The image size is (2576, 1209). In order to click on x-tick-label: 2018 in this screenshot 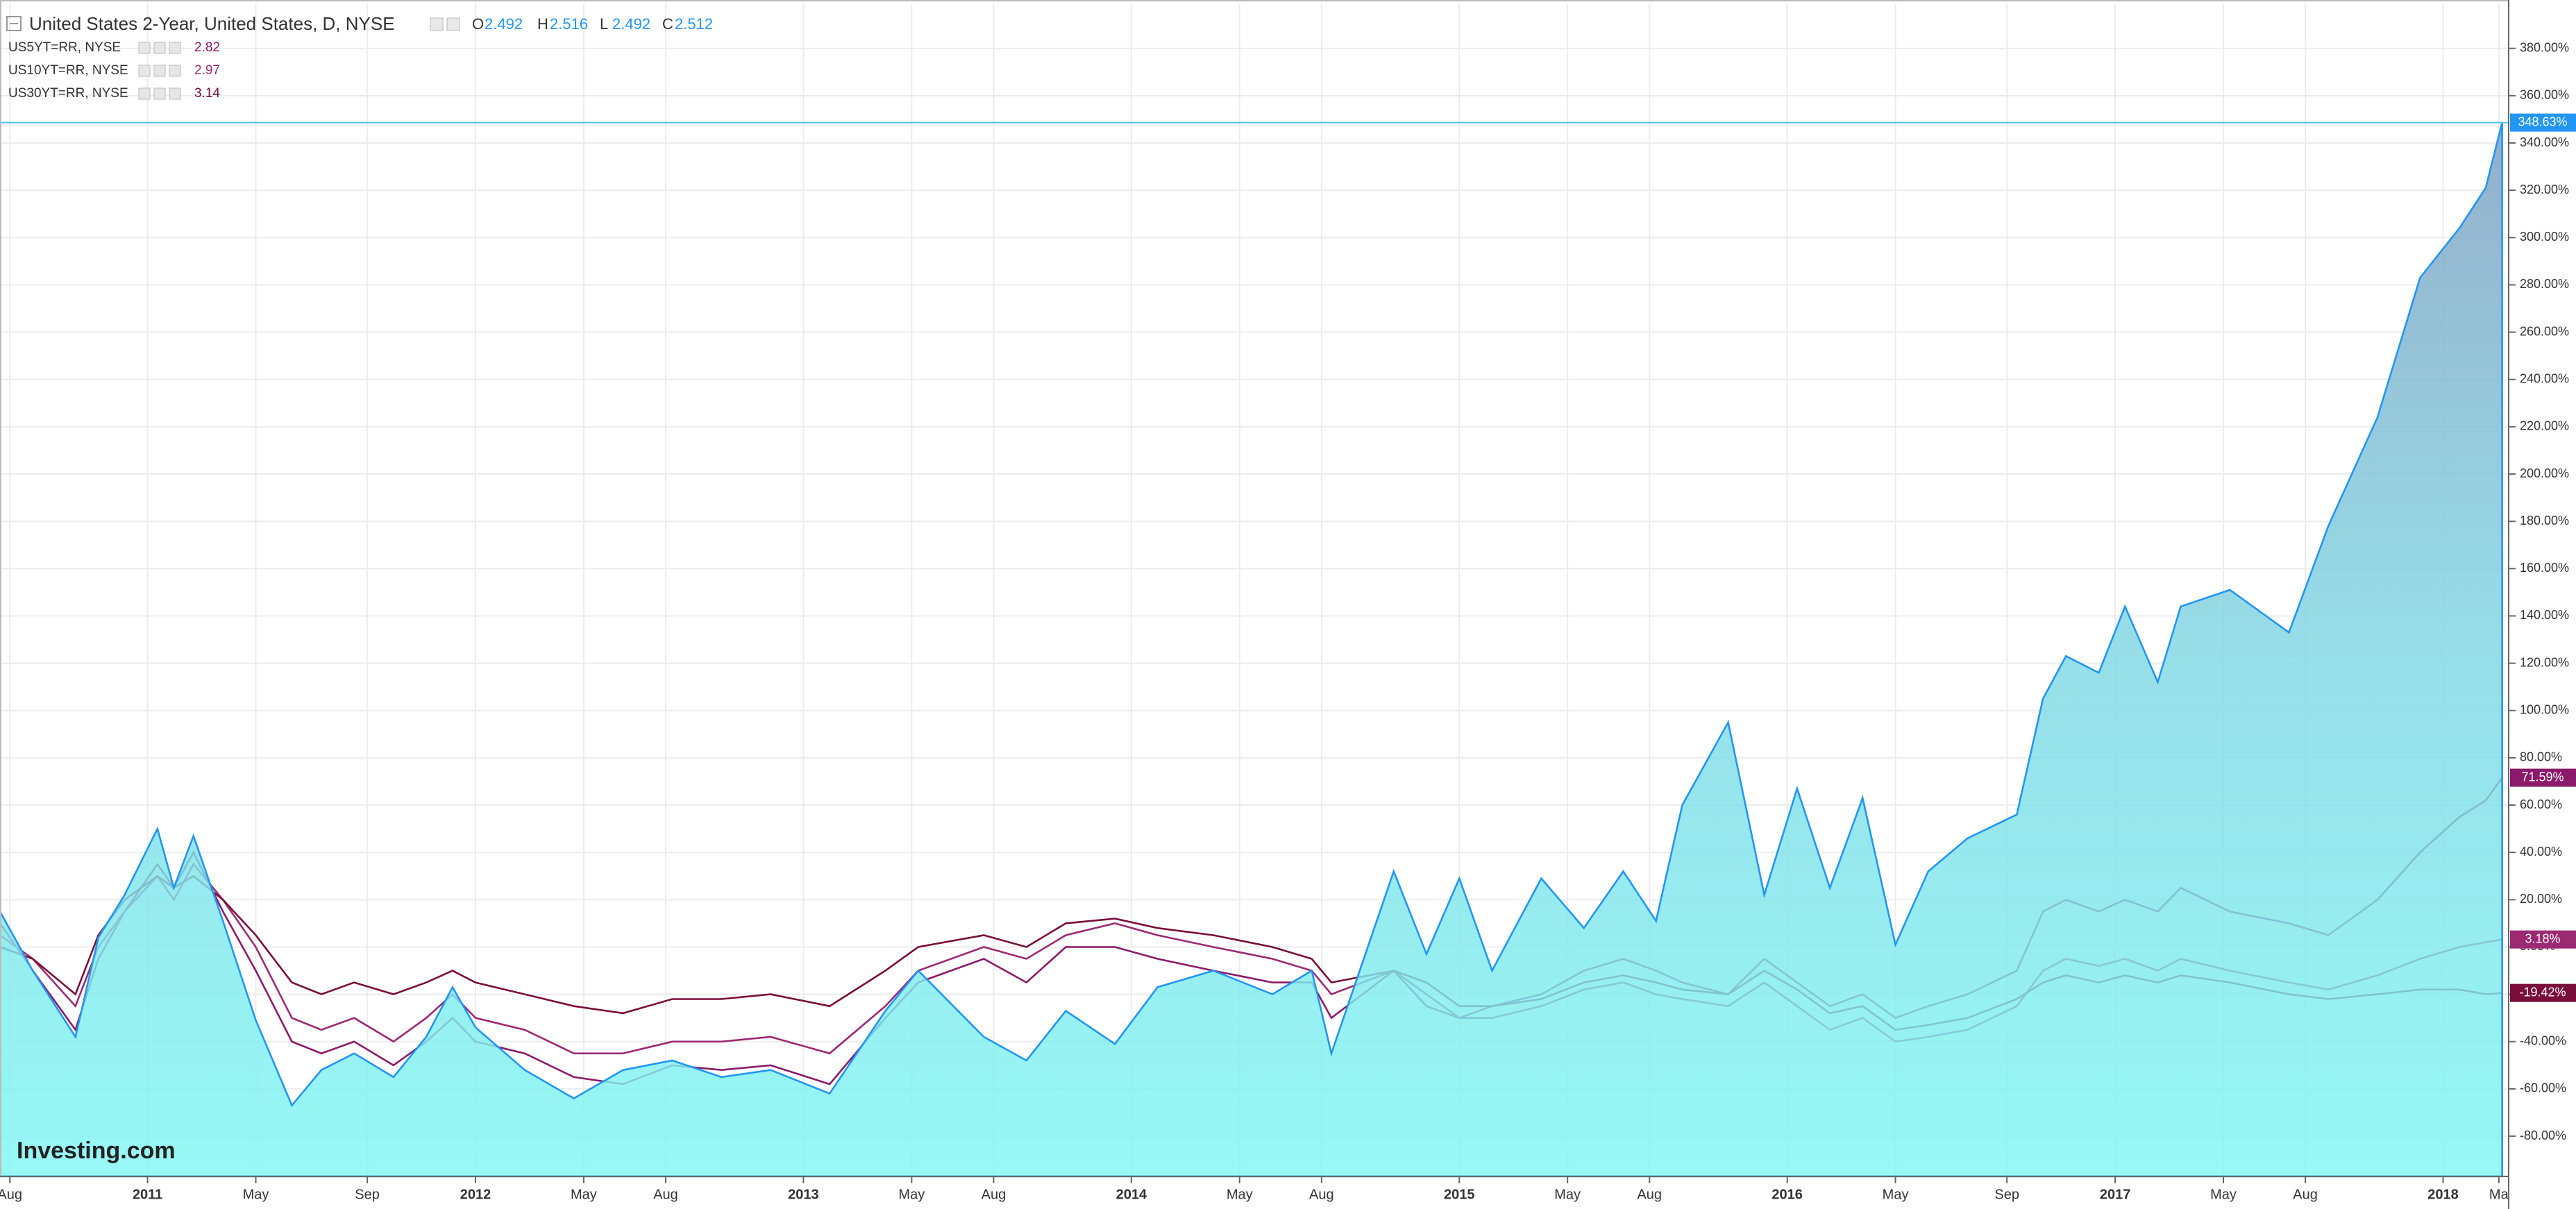, I will do `click(2443, 1194)`.